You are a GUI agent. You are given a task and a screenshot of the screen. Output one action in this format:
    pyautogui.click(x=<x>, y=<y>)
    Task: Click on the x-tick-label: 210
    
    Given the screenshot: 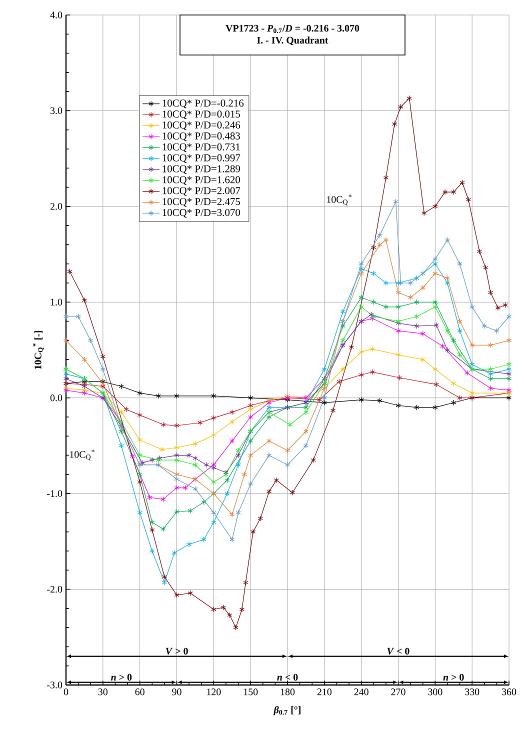 What is the action you would take?
    pyautogui.click(x=324, y=692)
    